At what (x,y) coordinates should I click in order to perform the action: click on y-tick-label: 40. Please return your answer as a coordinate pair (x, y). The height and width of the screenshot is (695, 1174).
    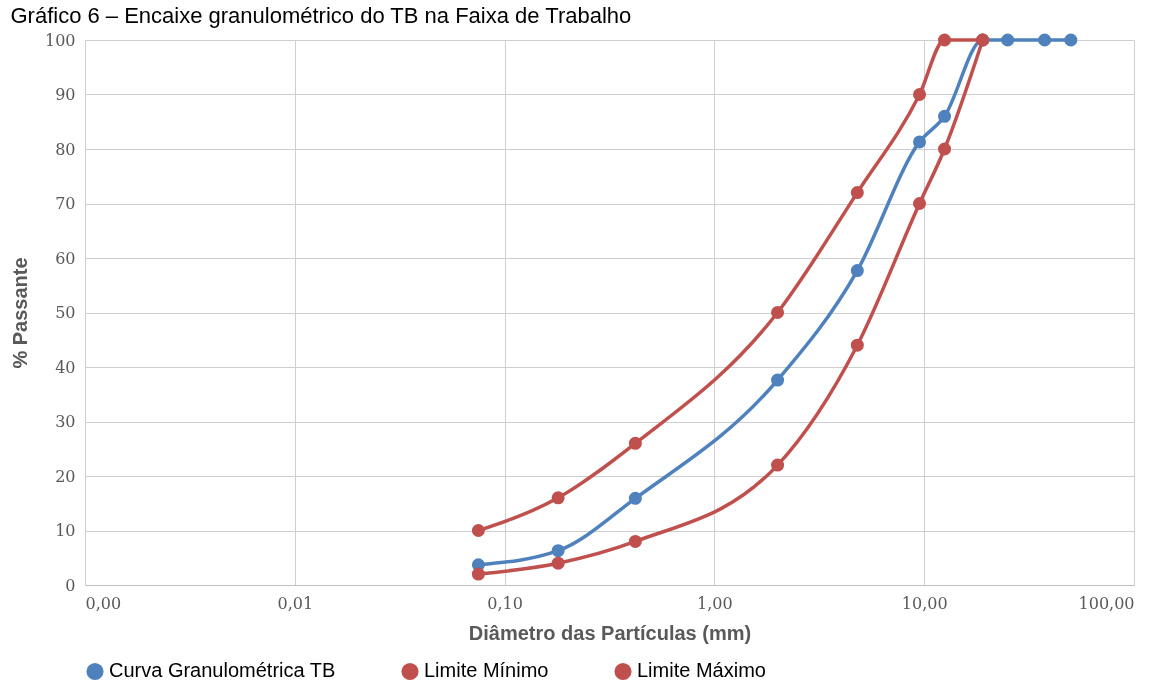
    Looking at the image, I should click on (65, 367).